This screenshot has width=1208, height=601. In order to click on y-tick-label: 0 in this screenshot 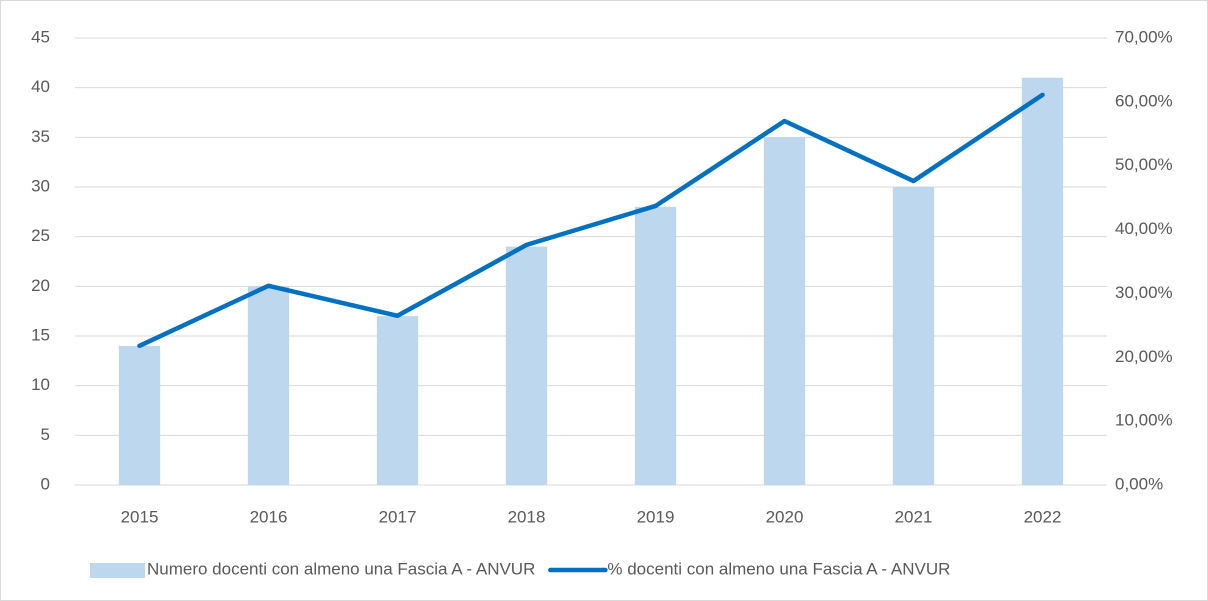, I will do `click(45, 483)`.